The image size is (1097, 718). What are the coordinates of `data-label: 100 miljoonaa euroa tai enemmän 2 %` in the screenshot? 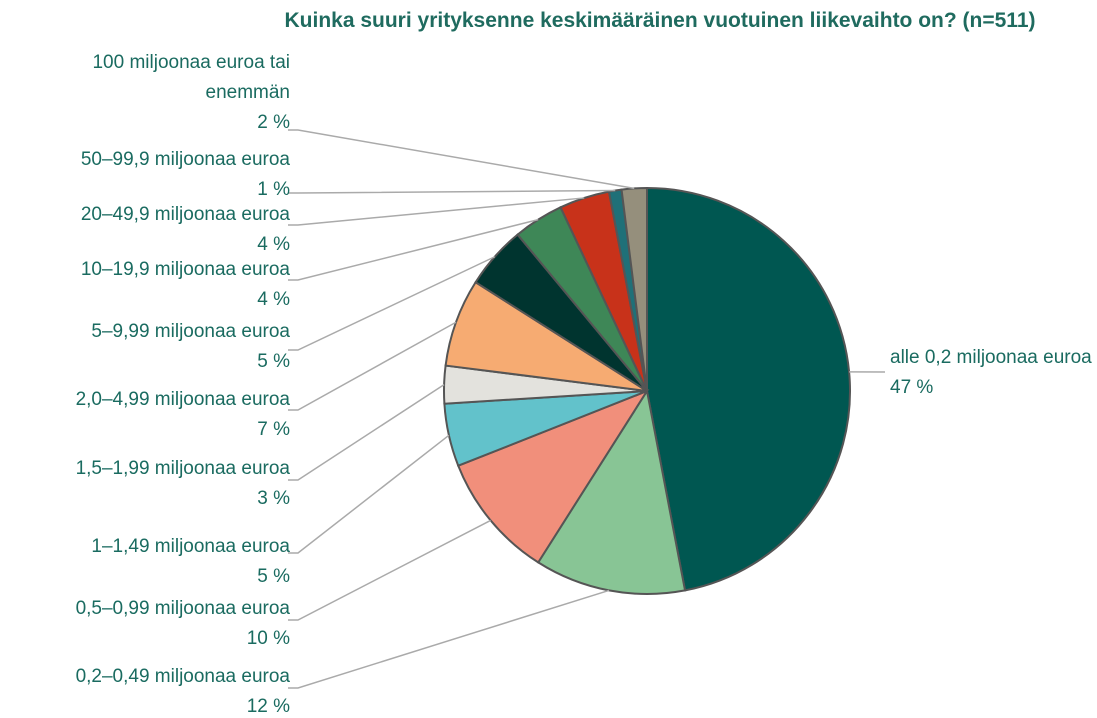 It's located at (165, 93).